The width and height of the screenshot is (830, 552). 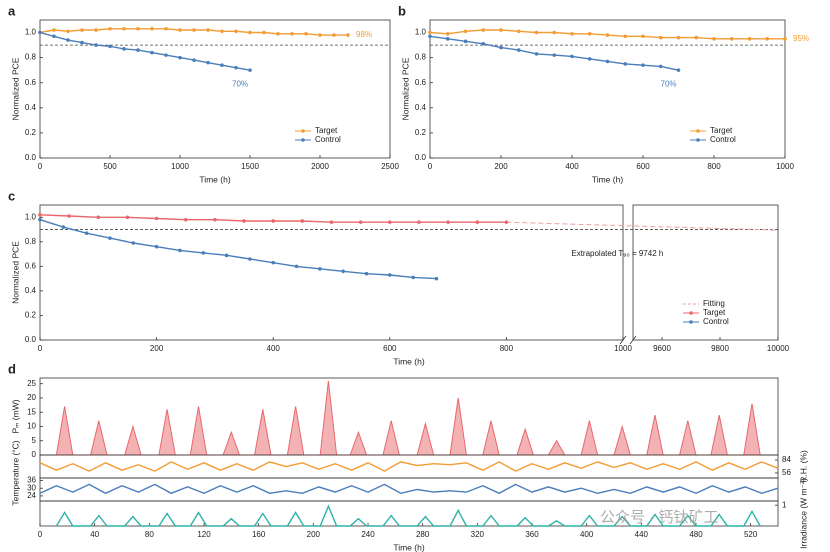 What do you see at coordinates (31, 397) in the screenshot?
I see `y-tick-label: 20` at bounding box center [31, 397].